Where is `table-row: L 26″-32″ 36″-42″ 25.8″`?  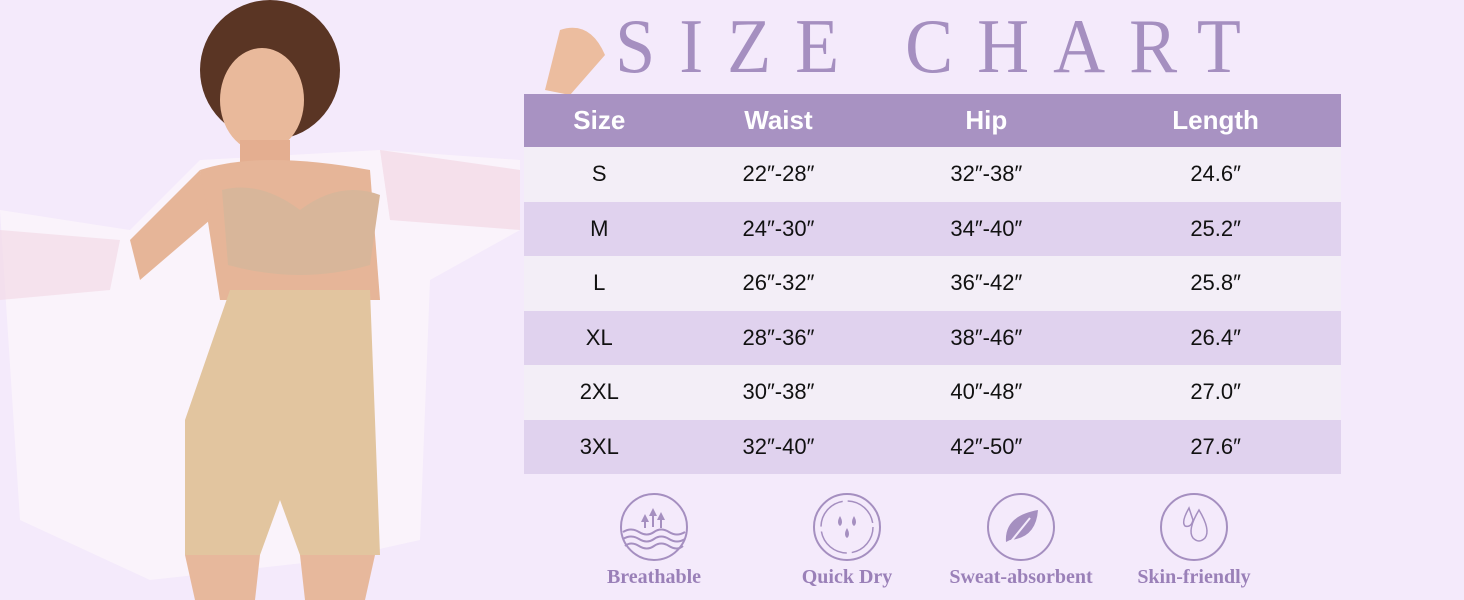 table-row: L 26″-32″ 36″-42″ 25.8″ is located at coordinates (932, 283).